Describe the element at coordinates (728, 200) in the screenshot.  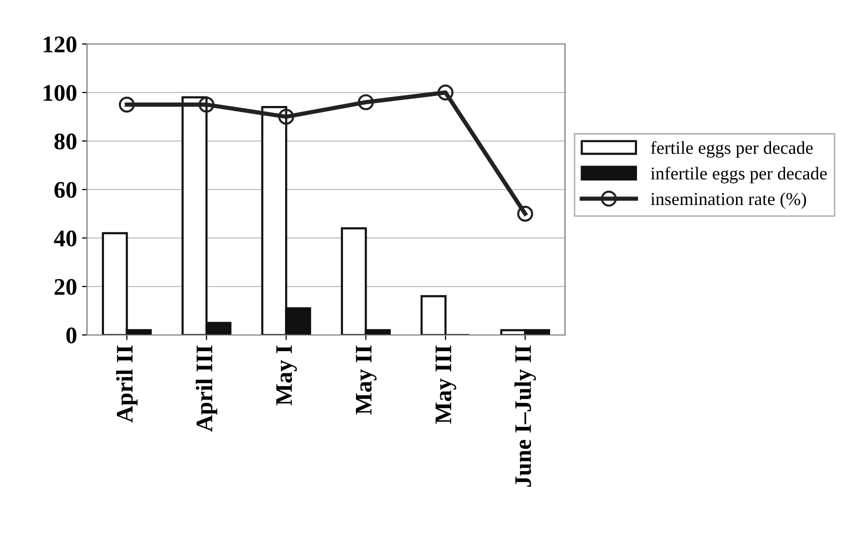
I see `legend-label: insemination rate (%)` at that location.